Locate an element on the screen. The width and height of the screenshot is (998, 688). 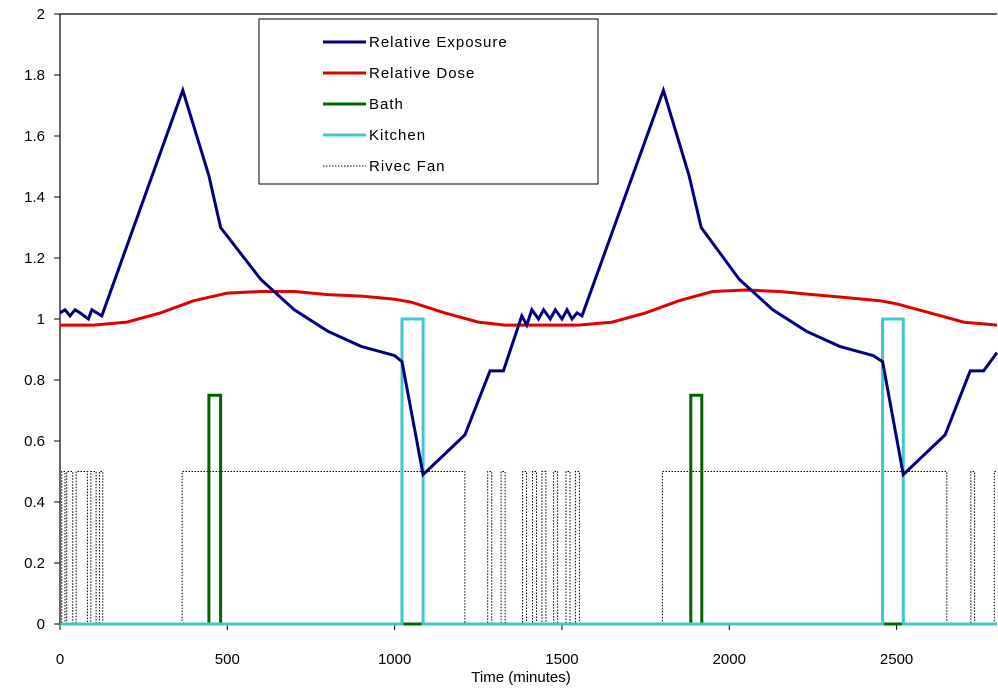
x-tick-label: 500 is located at coordinates (227, 659).